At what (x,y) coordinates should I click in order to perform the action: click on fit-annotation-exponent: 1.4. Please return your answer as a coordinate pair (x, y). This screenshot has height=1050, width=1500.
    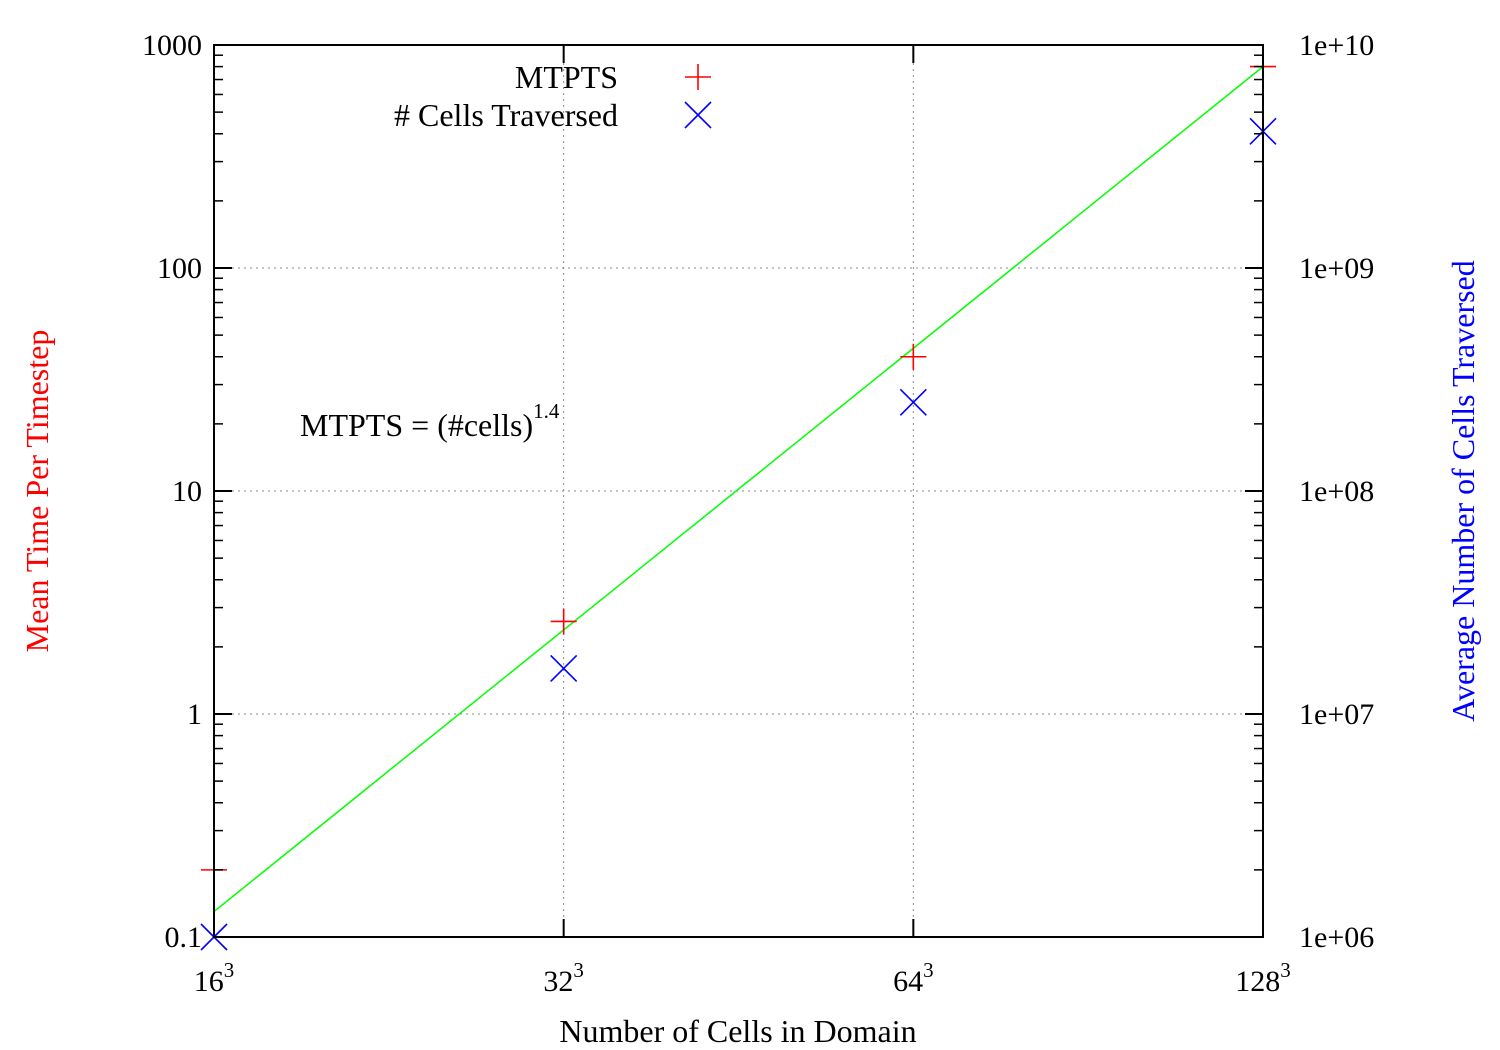
    Looking at the image, I should click on (546, 411).